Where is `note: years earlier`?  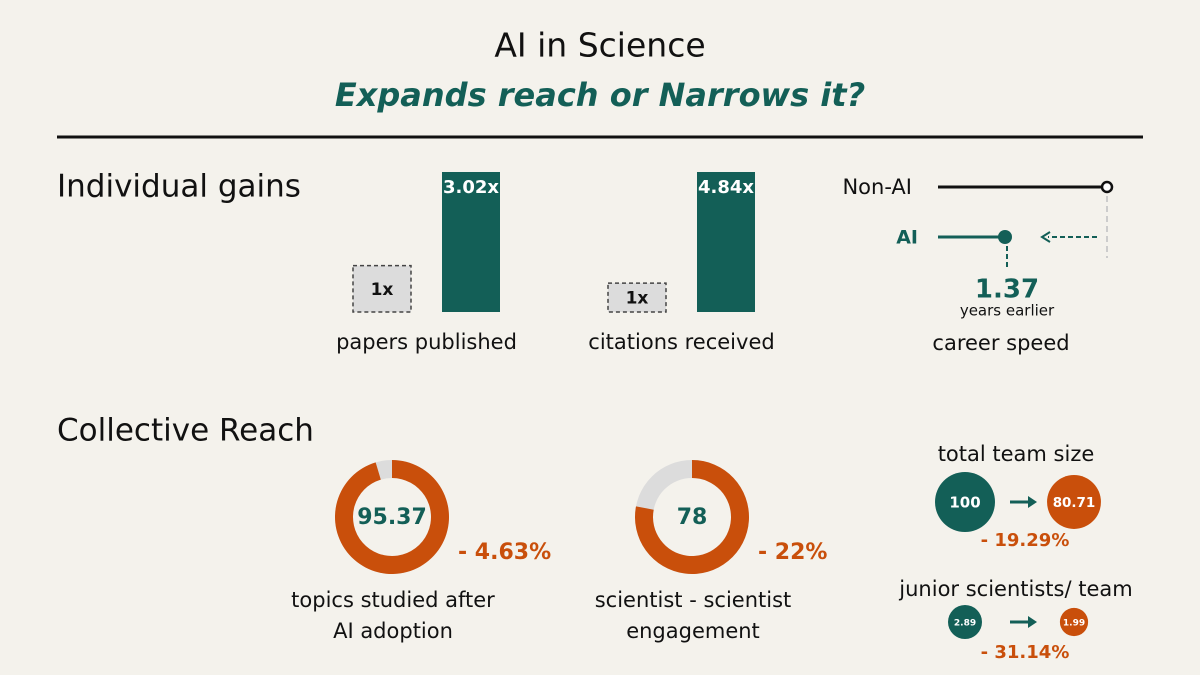
note: years earlier is located at coordinates (1007, 311).